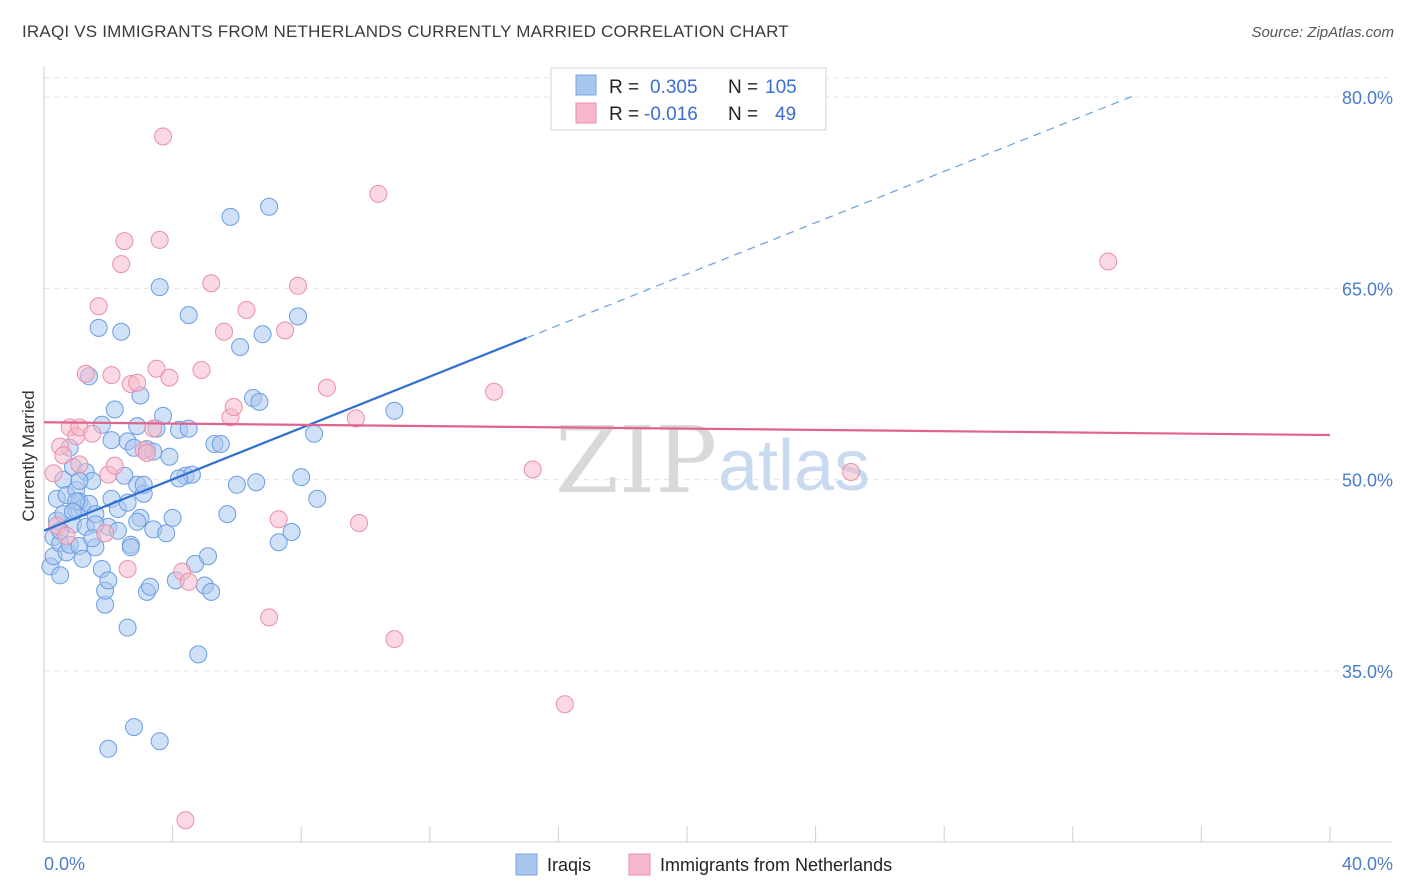 Image resolution: width=1406 pixels, height=892 pixels. I want to click on y-axis-label: Currently Married, so click(28, 455).